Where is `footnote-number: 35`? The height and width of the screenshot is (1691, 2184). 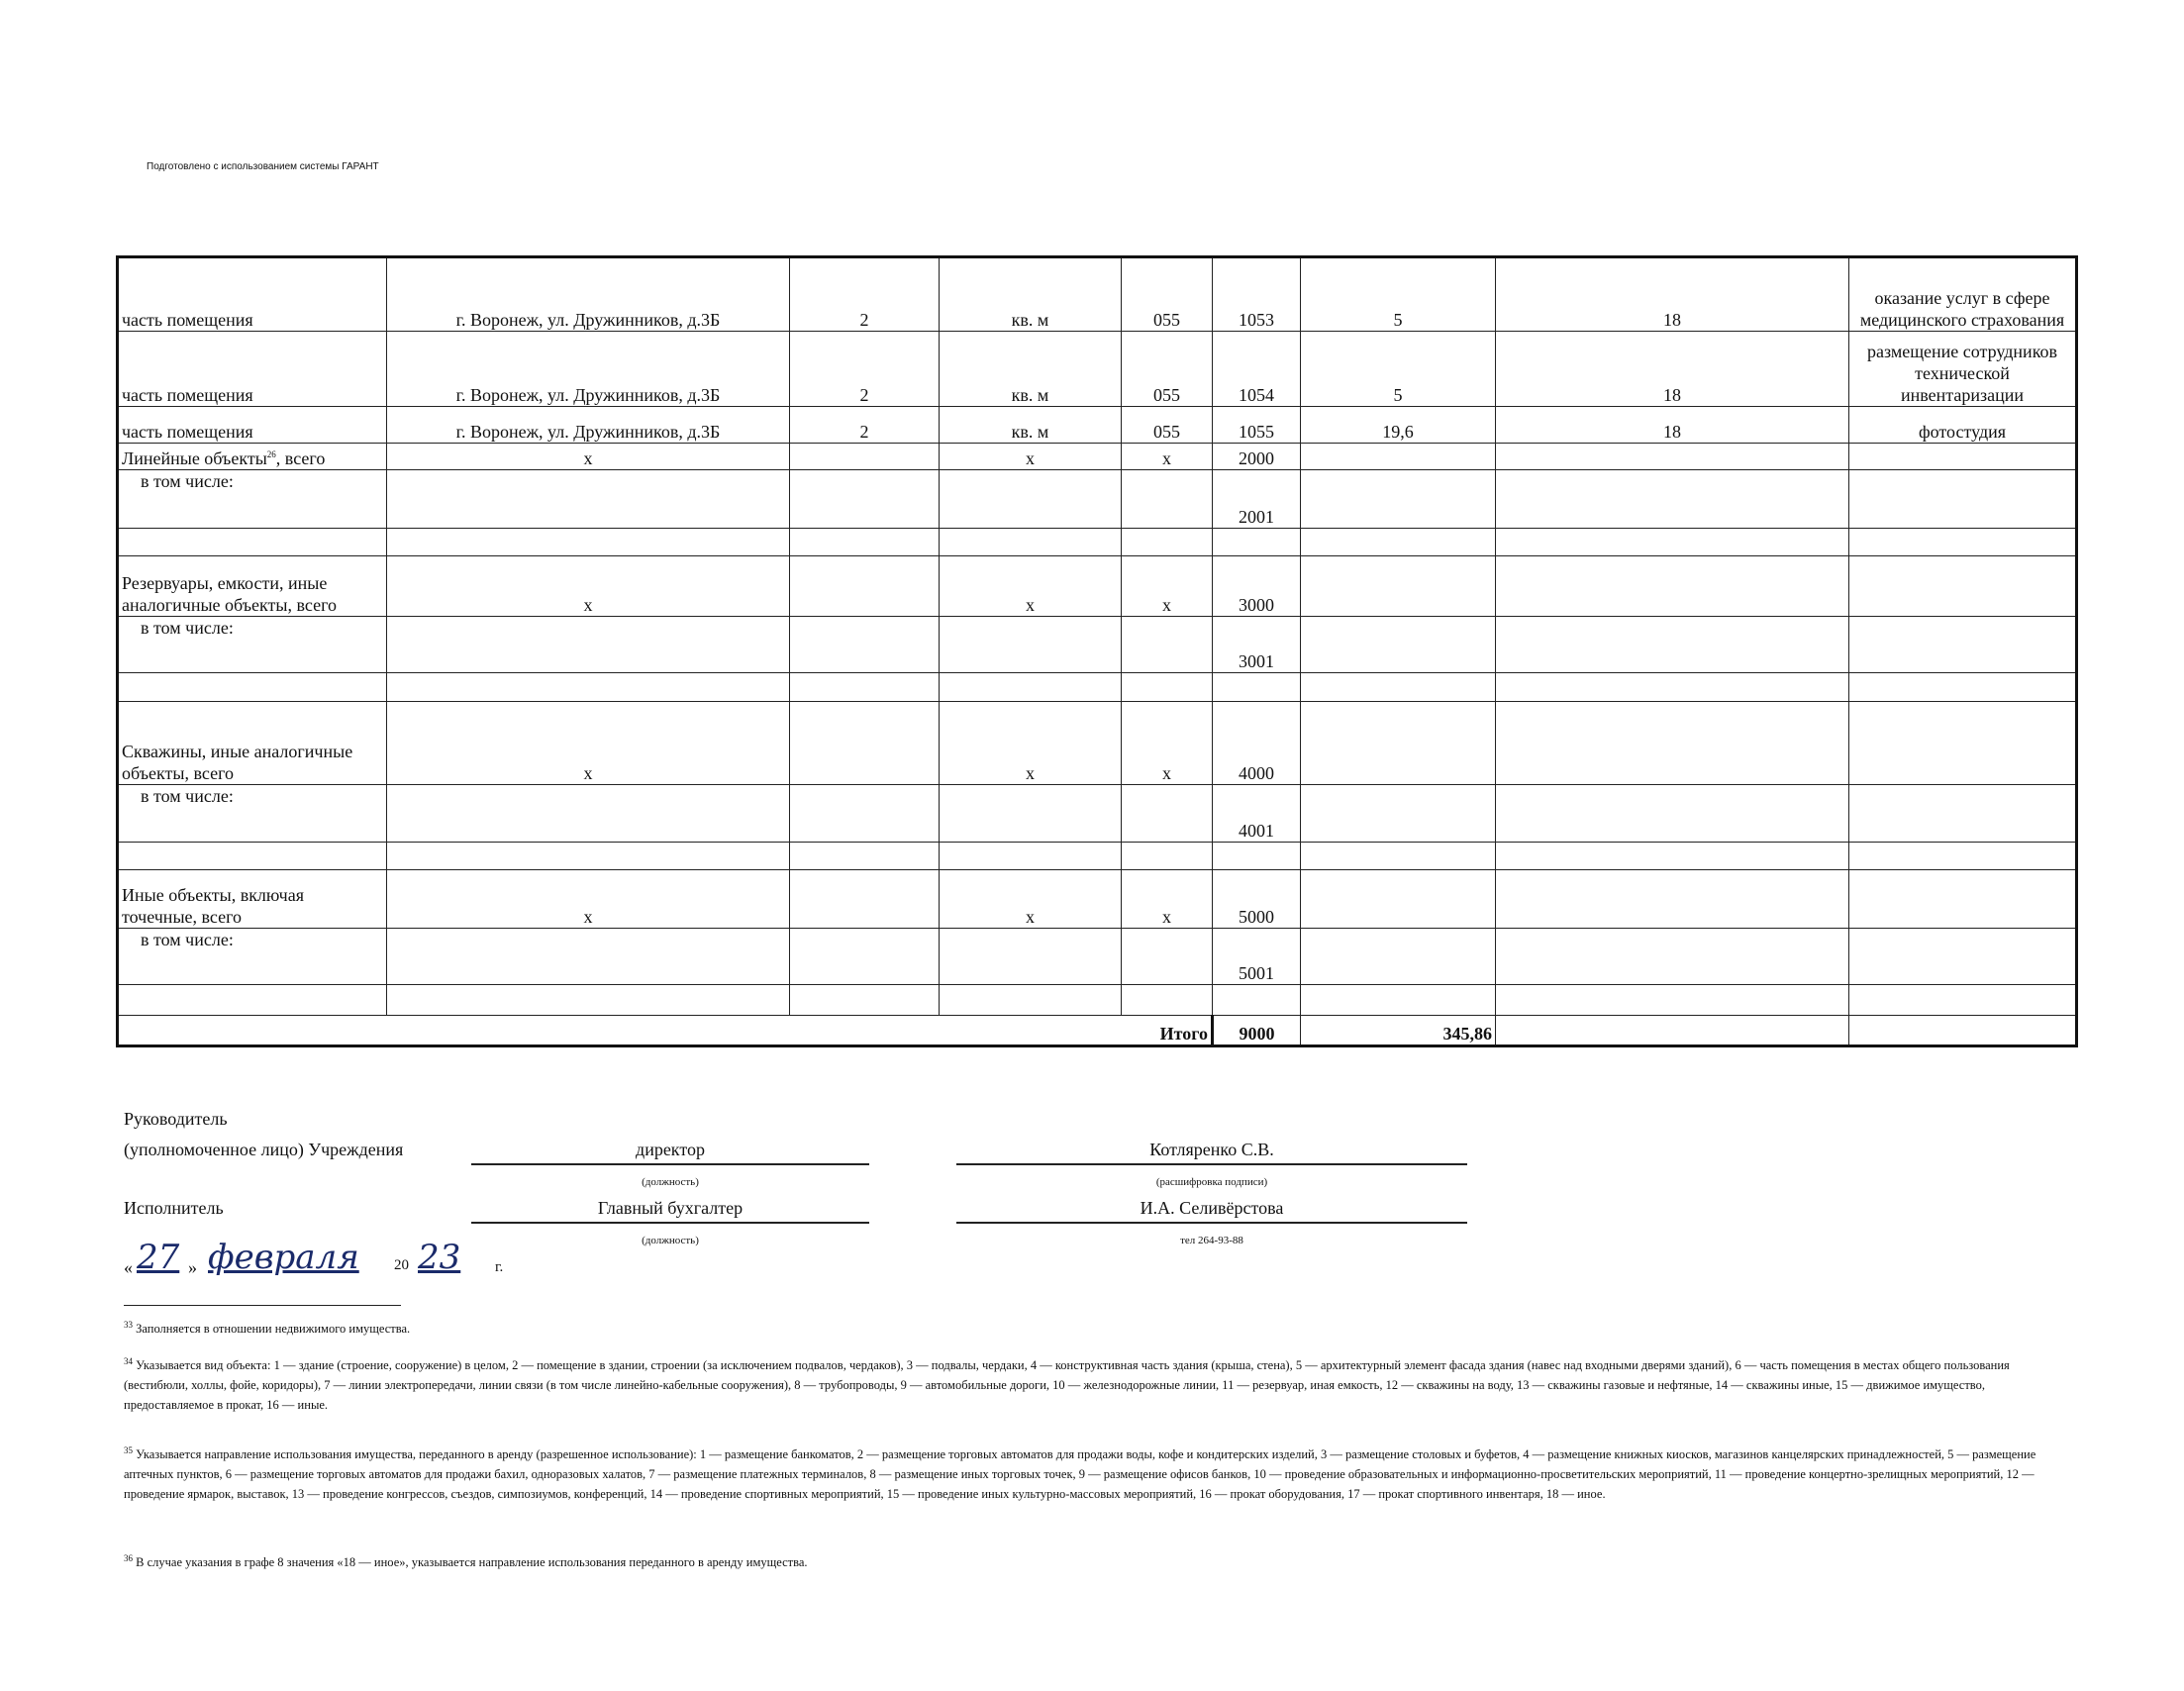
footnote-number: 35 is located at coordinates (128, 1450).